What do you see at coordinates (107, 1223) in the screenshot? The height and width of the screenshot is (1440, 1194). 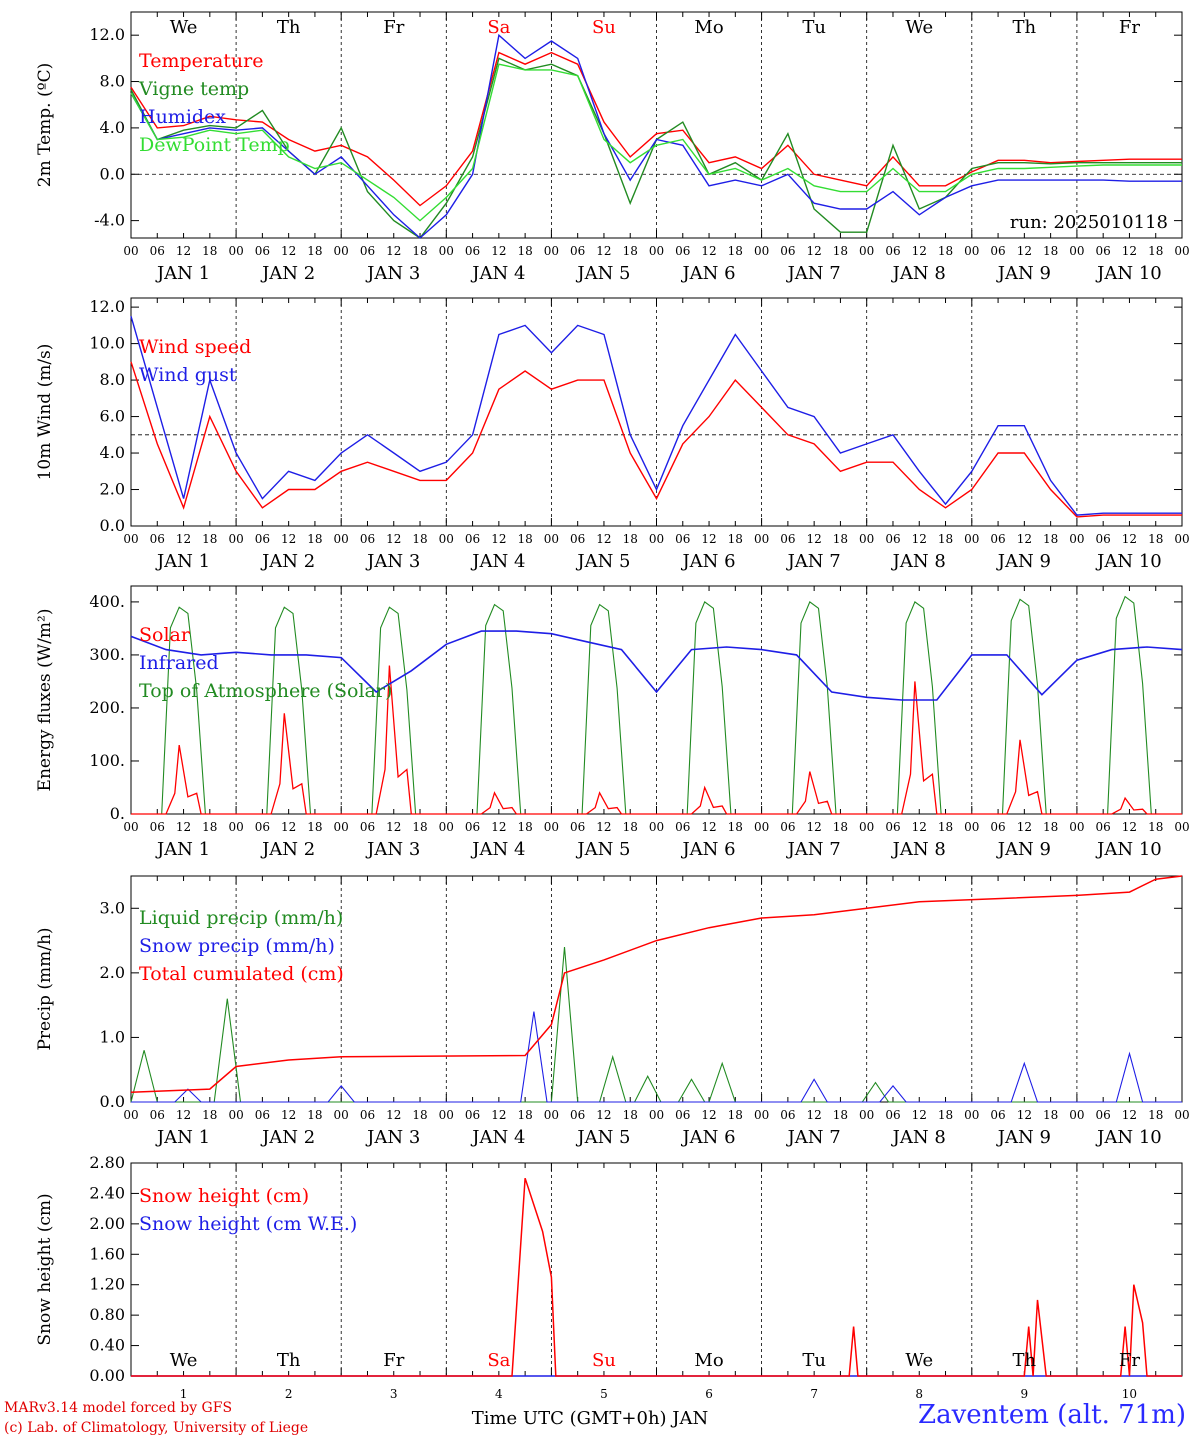 I see `y-tick-label: 2.00` at bounding box center [107, 1223].